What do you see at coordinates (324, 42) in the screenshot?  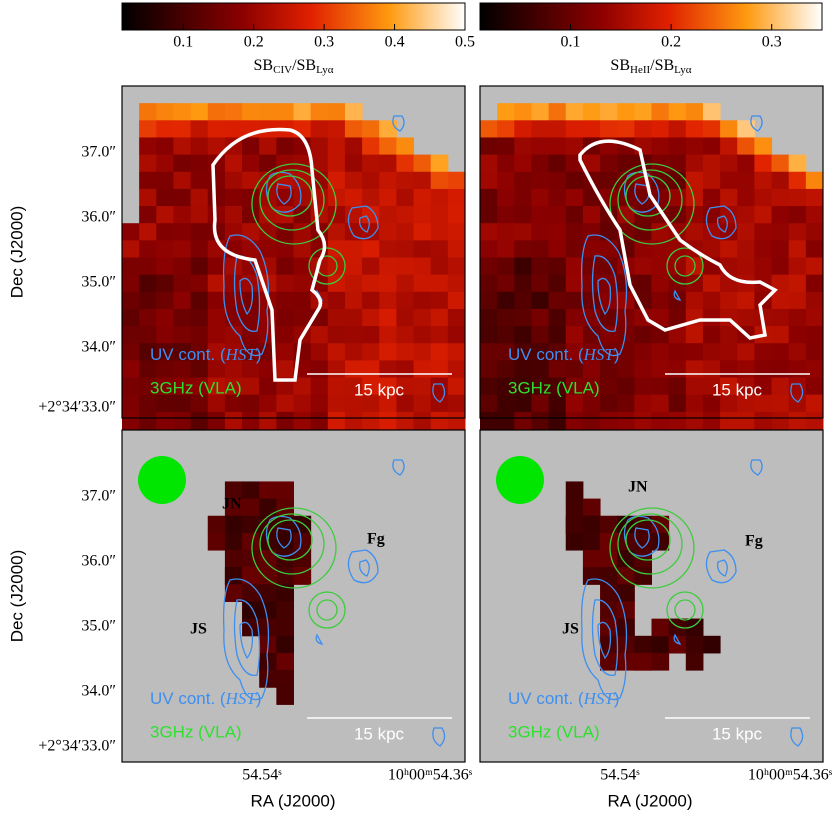 I see `colorbar-tick-label: 0.3` at bounding box center [324, 42].